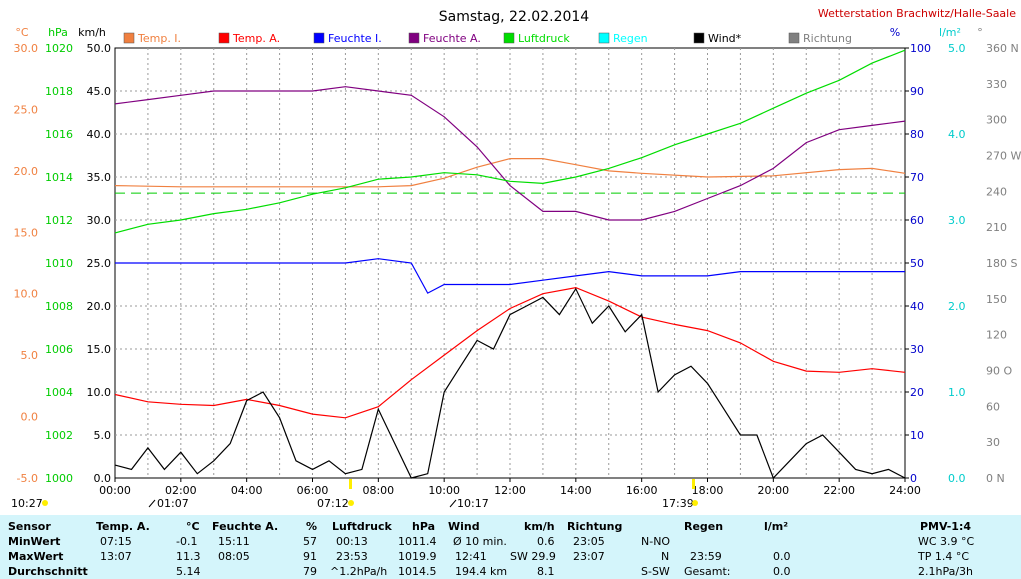 This screenshot has height=579, width=1021. I want to click on max-hum-value: 91, so click(310, 556).